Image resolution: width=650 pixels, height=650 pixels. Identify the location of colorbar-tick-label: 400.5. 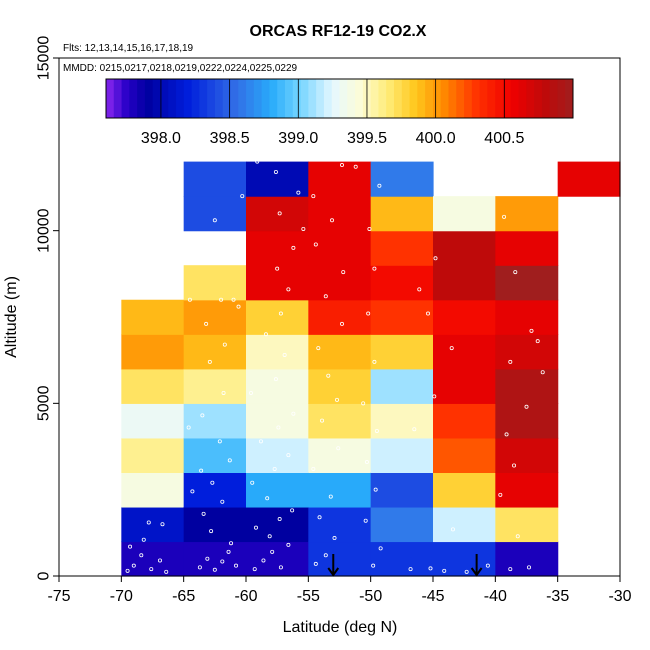
(504, 138).